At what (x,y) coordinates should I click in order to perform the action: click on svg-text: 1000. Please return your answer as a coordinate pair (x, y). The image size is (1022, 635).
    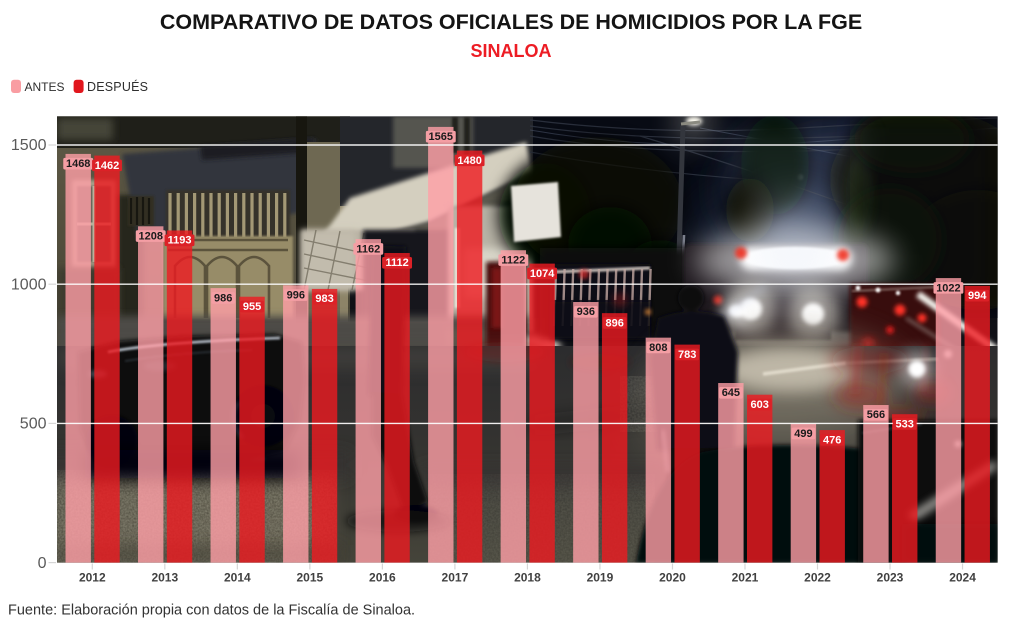
    Looking at the image, I should click on (29, 284).